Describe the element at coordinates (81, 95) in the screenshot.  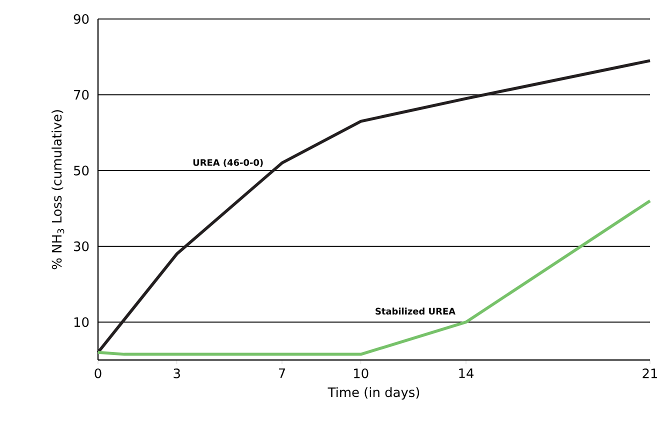
I see `y-tick-label: 70` at that location.